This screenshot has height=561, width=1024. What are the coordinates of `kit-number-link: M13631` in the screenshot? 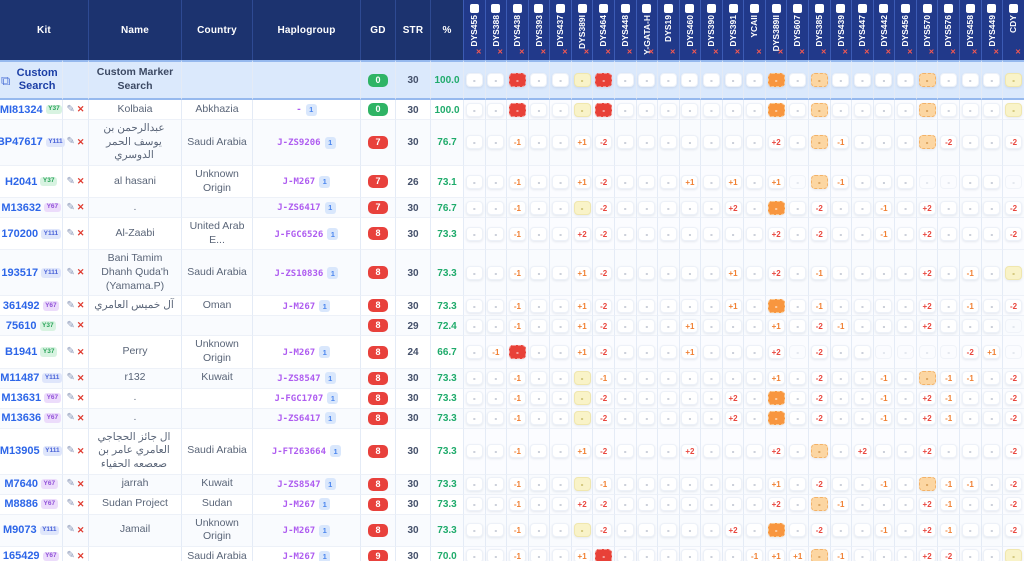 It's located at (21, 398).